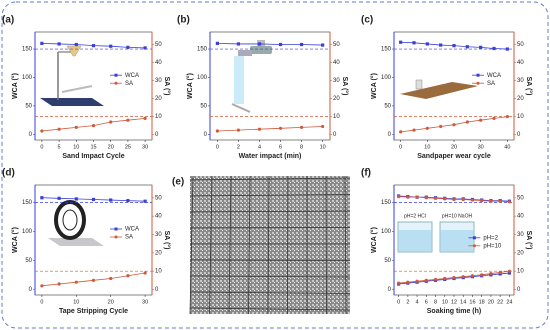 This screenshot has height=330, width=550. Describe the element at coordinates (270, 129) in the screenshot. I see `series-line` at that location.